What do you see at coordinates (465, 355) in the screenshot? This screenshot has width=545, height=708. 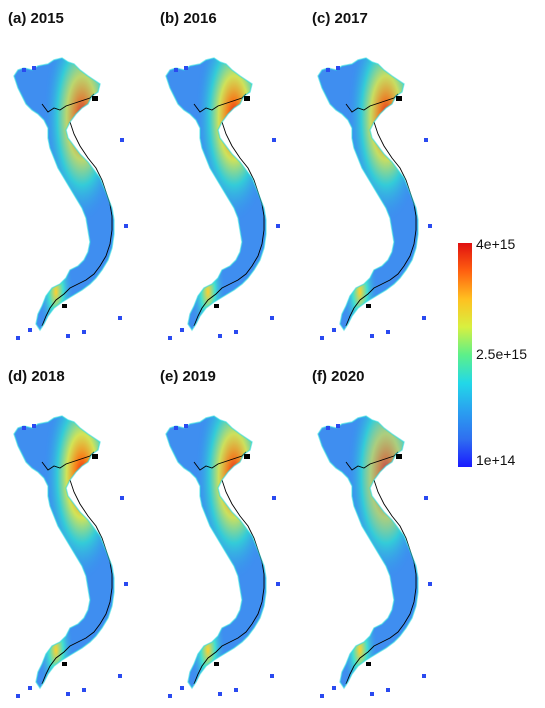 I see `colorbar` at bounding box center [465, 355].